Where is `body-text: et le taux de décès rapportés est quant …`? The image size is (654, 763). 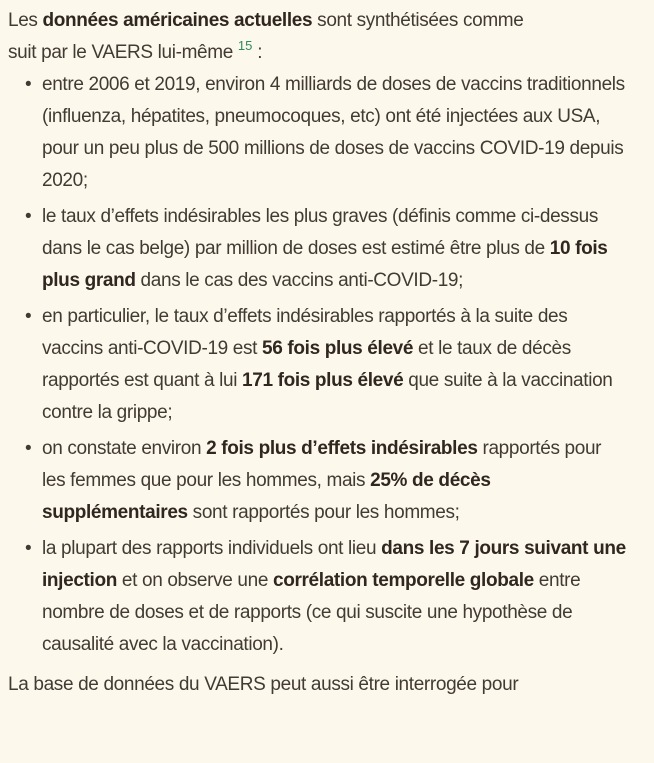
body-text: et le taux de décès rapportés est quant … is located at coordinates (306, 364).